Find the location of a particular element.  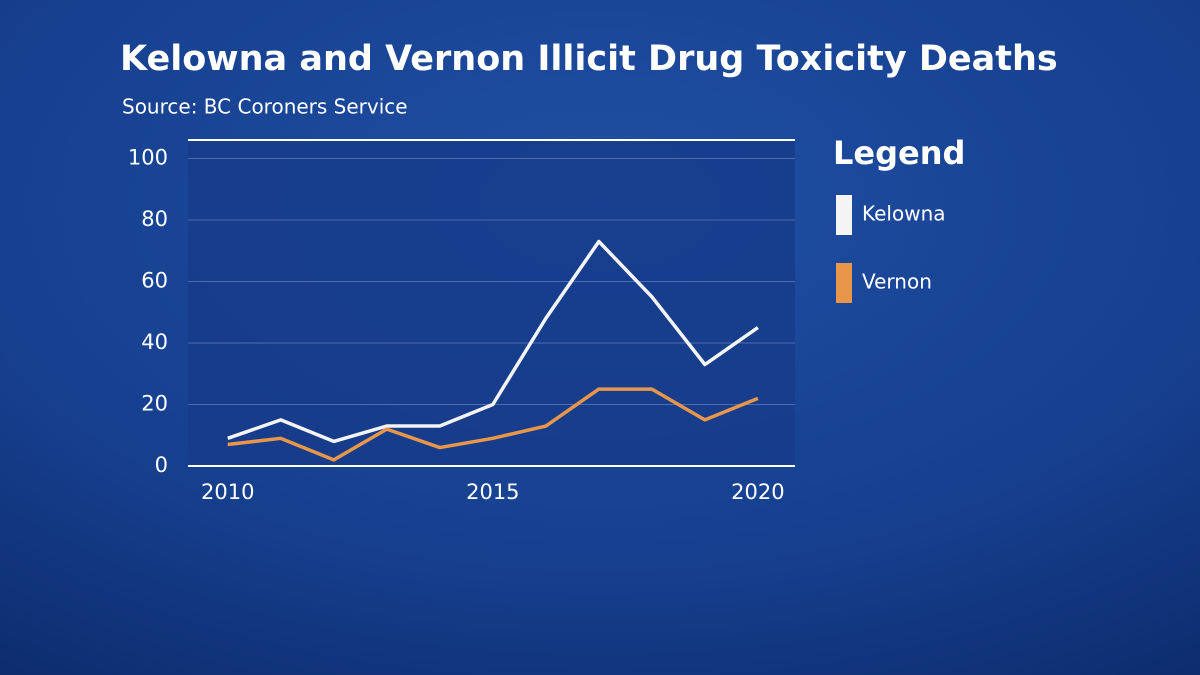

y-tick-label: 60 is located at coordinates (154, 280).